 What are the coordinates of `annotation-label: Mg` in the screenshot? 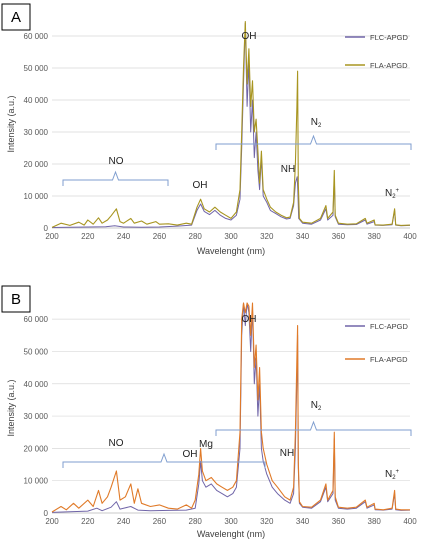 It's located at (206, 444).